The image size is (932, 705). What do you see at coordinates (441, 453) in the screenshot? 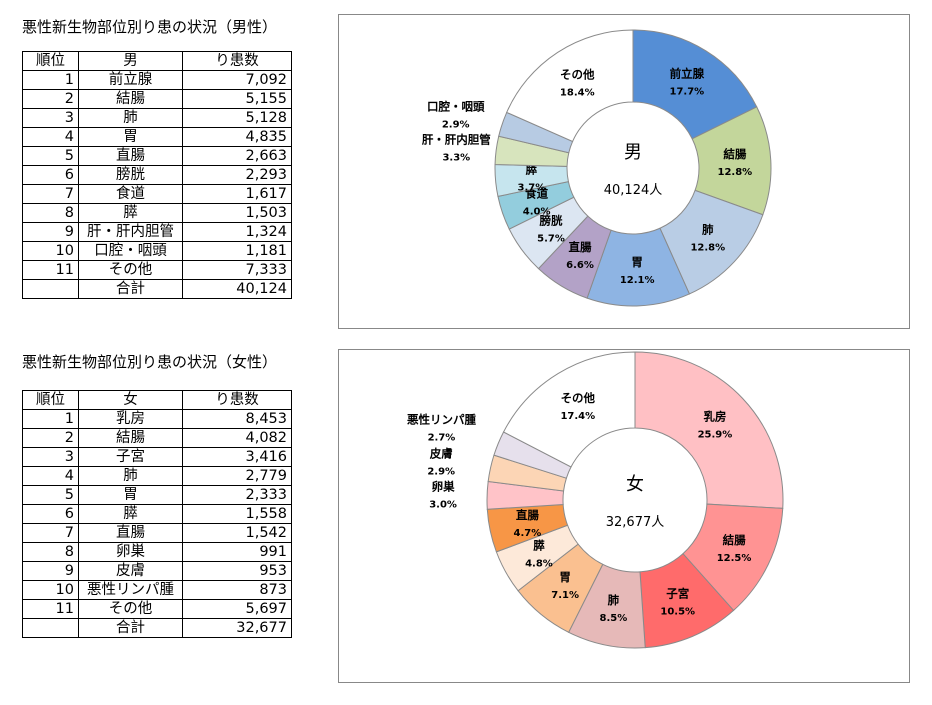
I see `slice-label: 皮膚` at bounding box center [441, 453].